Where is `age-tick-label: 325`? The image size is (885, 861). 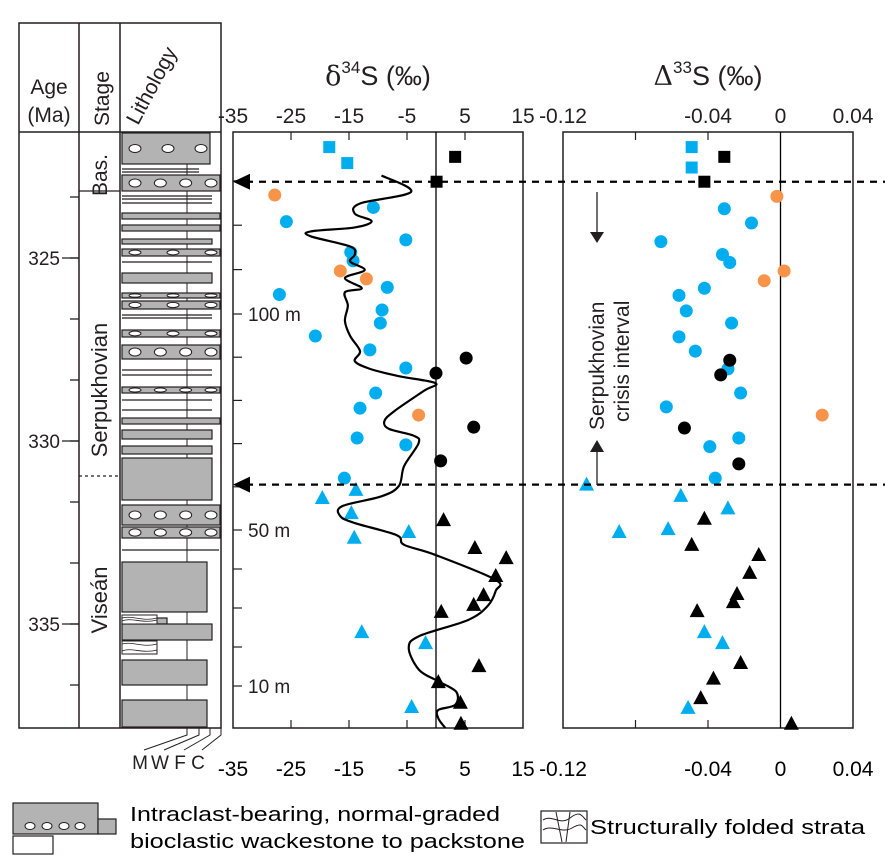 age-tick-label: 325 is located at coordinates (44, 259).